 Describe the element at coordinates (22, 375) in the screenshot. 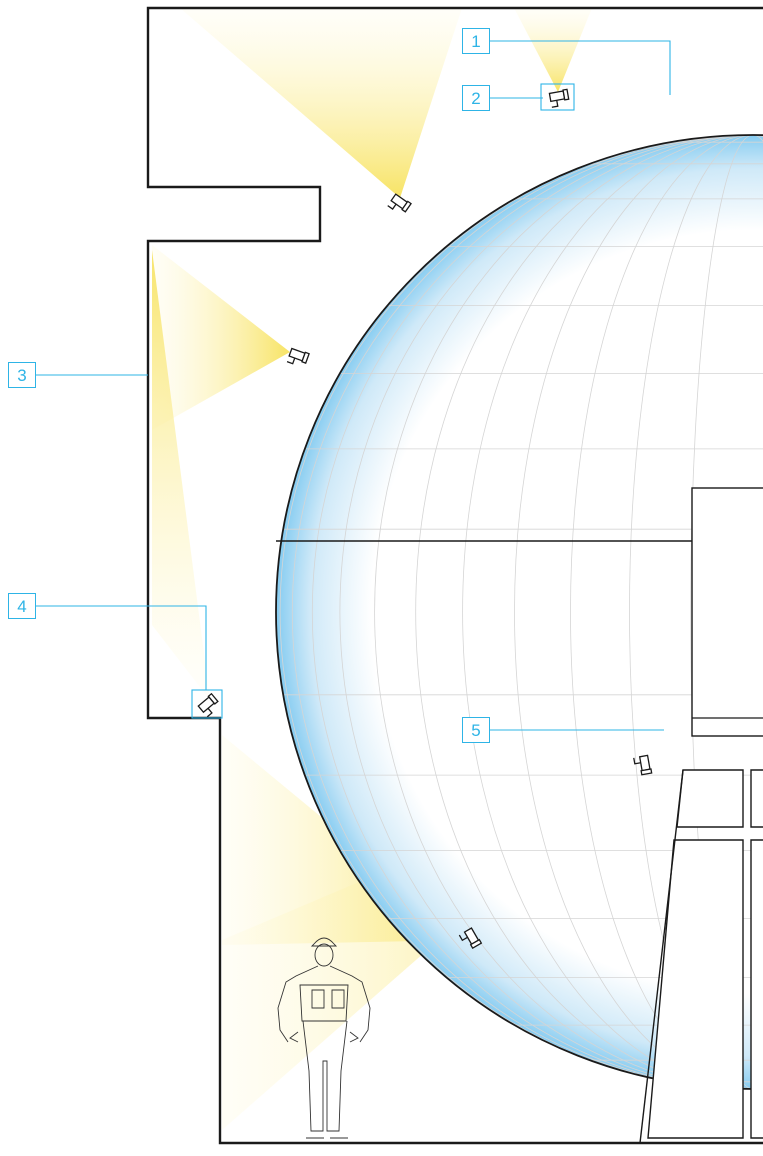

I see `callout-3: 3` at that location.